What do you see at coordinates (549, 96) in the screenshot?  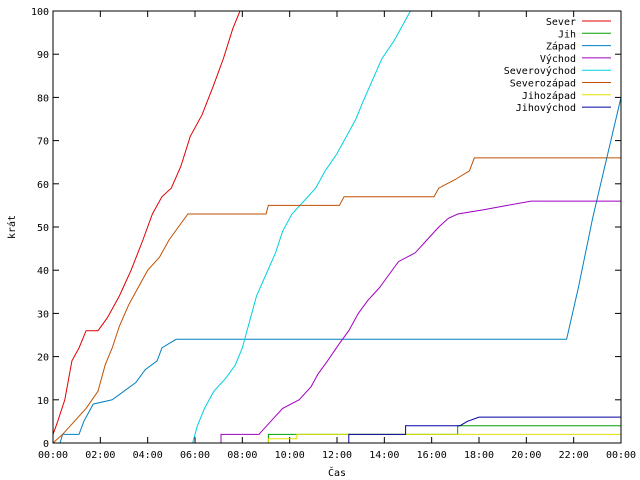 I see `legend-label: Jihozápad` at bounding box center [549, 96].